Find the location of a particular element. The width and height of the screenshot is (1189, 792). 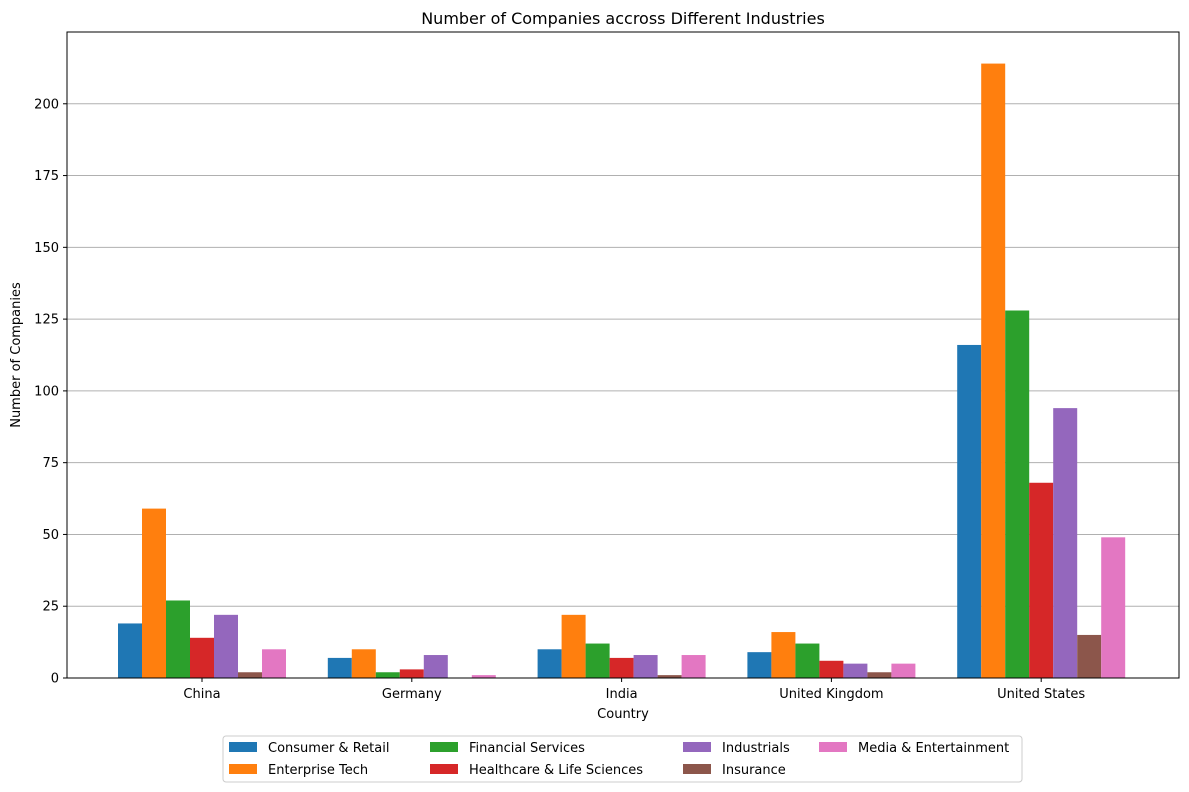

legend-label-media-and-entertainment: Media & Entertainment is located at coordinates (933, 748).